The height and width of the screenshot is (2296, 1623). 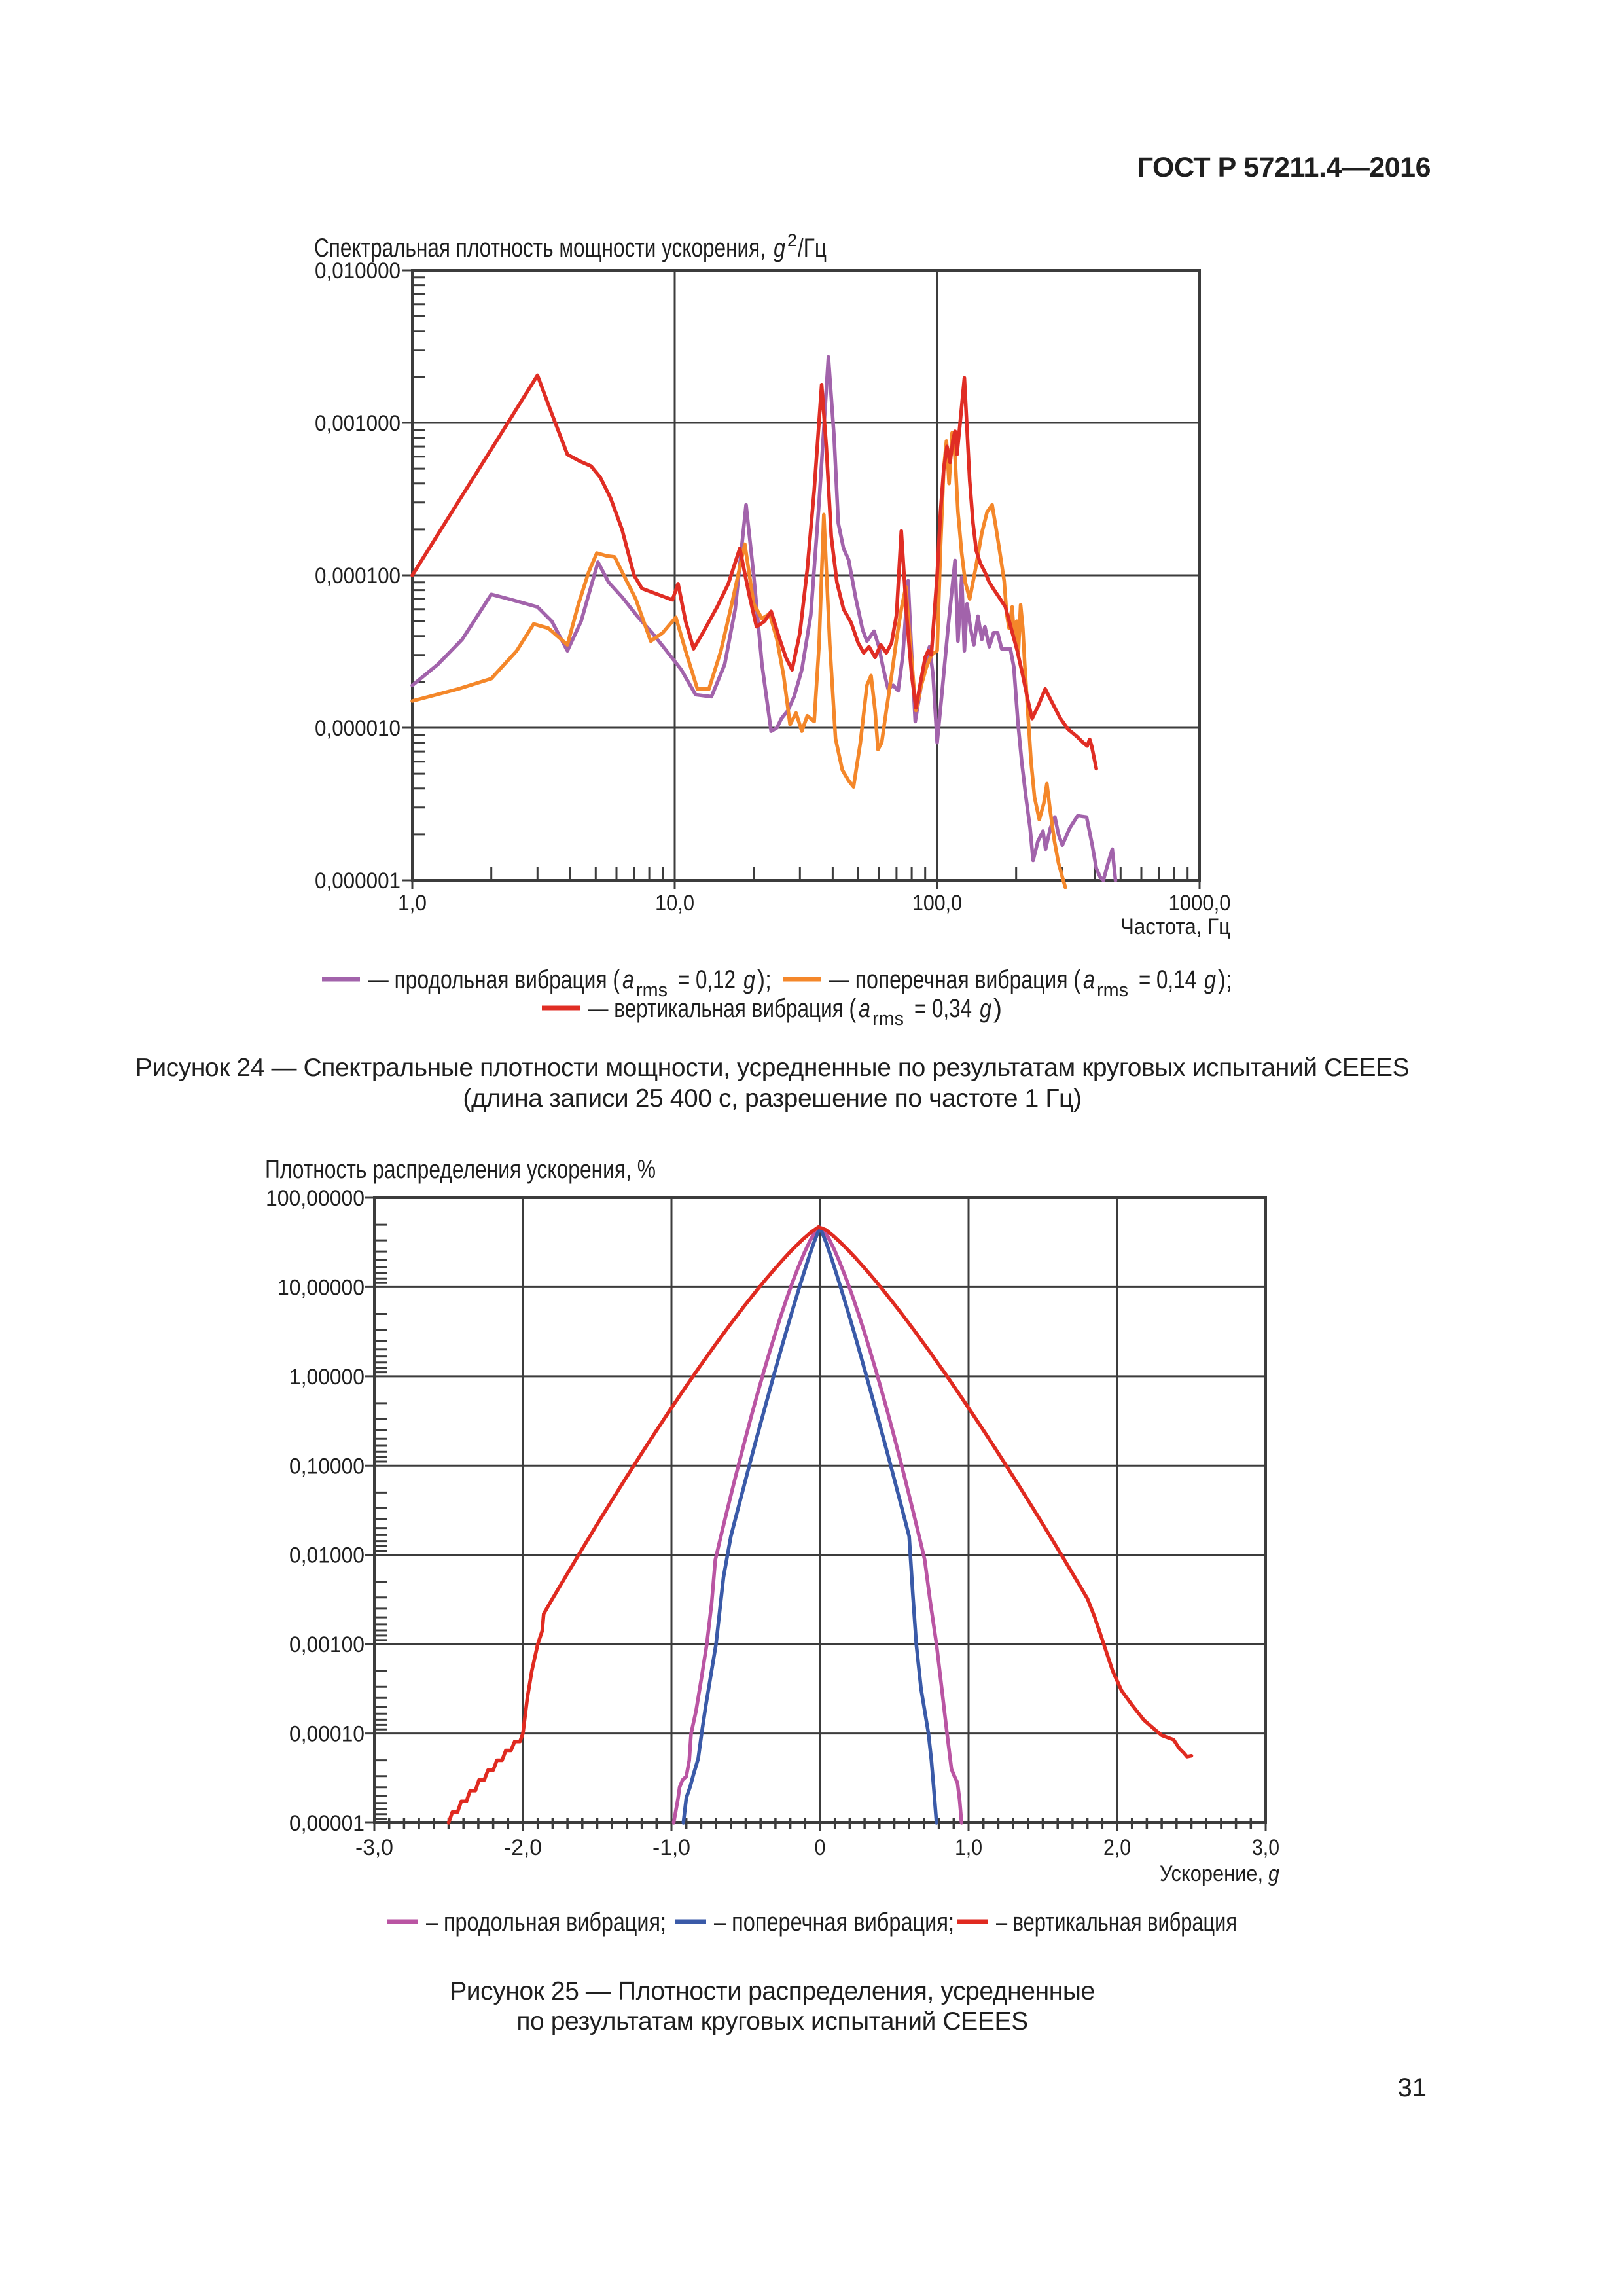 I want to click on svg-text: 0,000100, so click(x=358, y=576).